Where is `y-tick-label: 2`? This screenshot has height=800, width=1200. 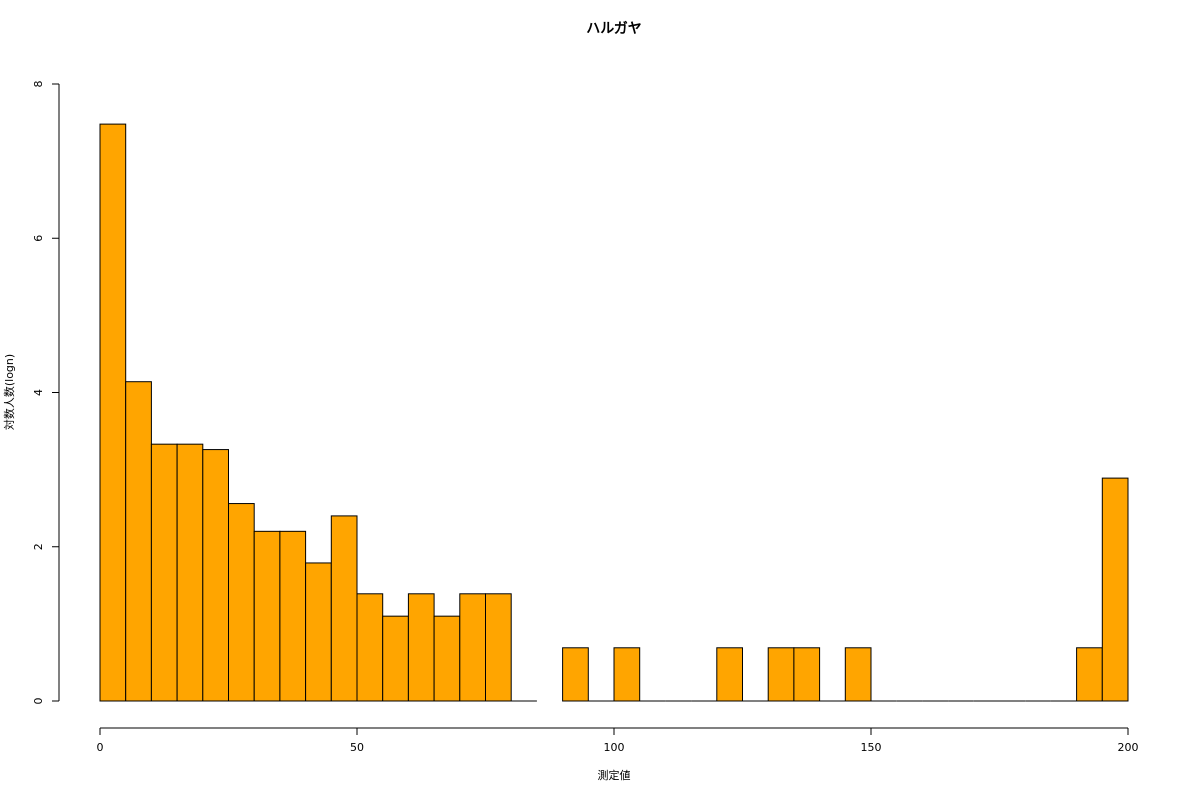
y-tick-label: 2 is located at coordinates (38, 546).